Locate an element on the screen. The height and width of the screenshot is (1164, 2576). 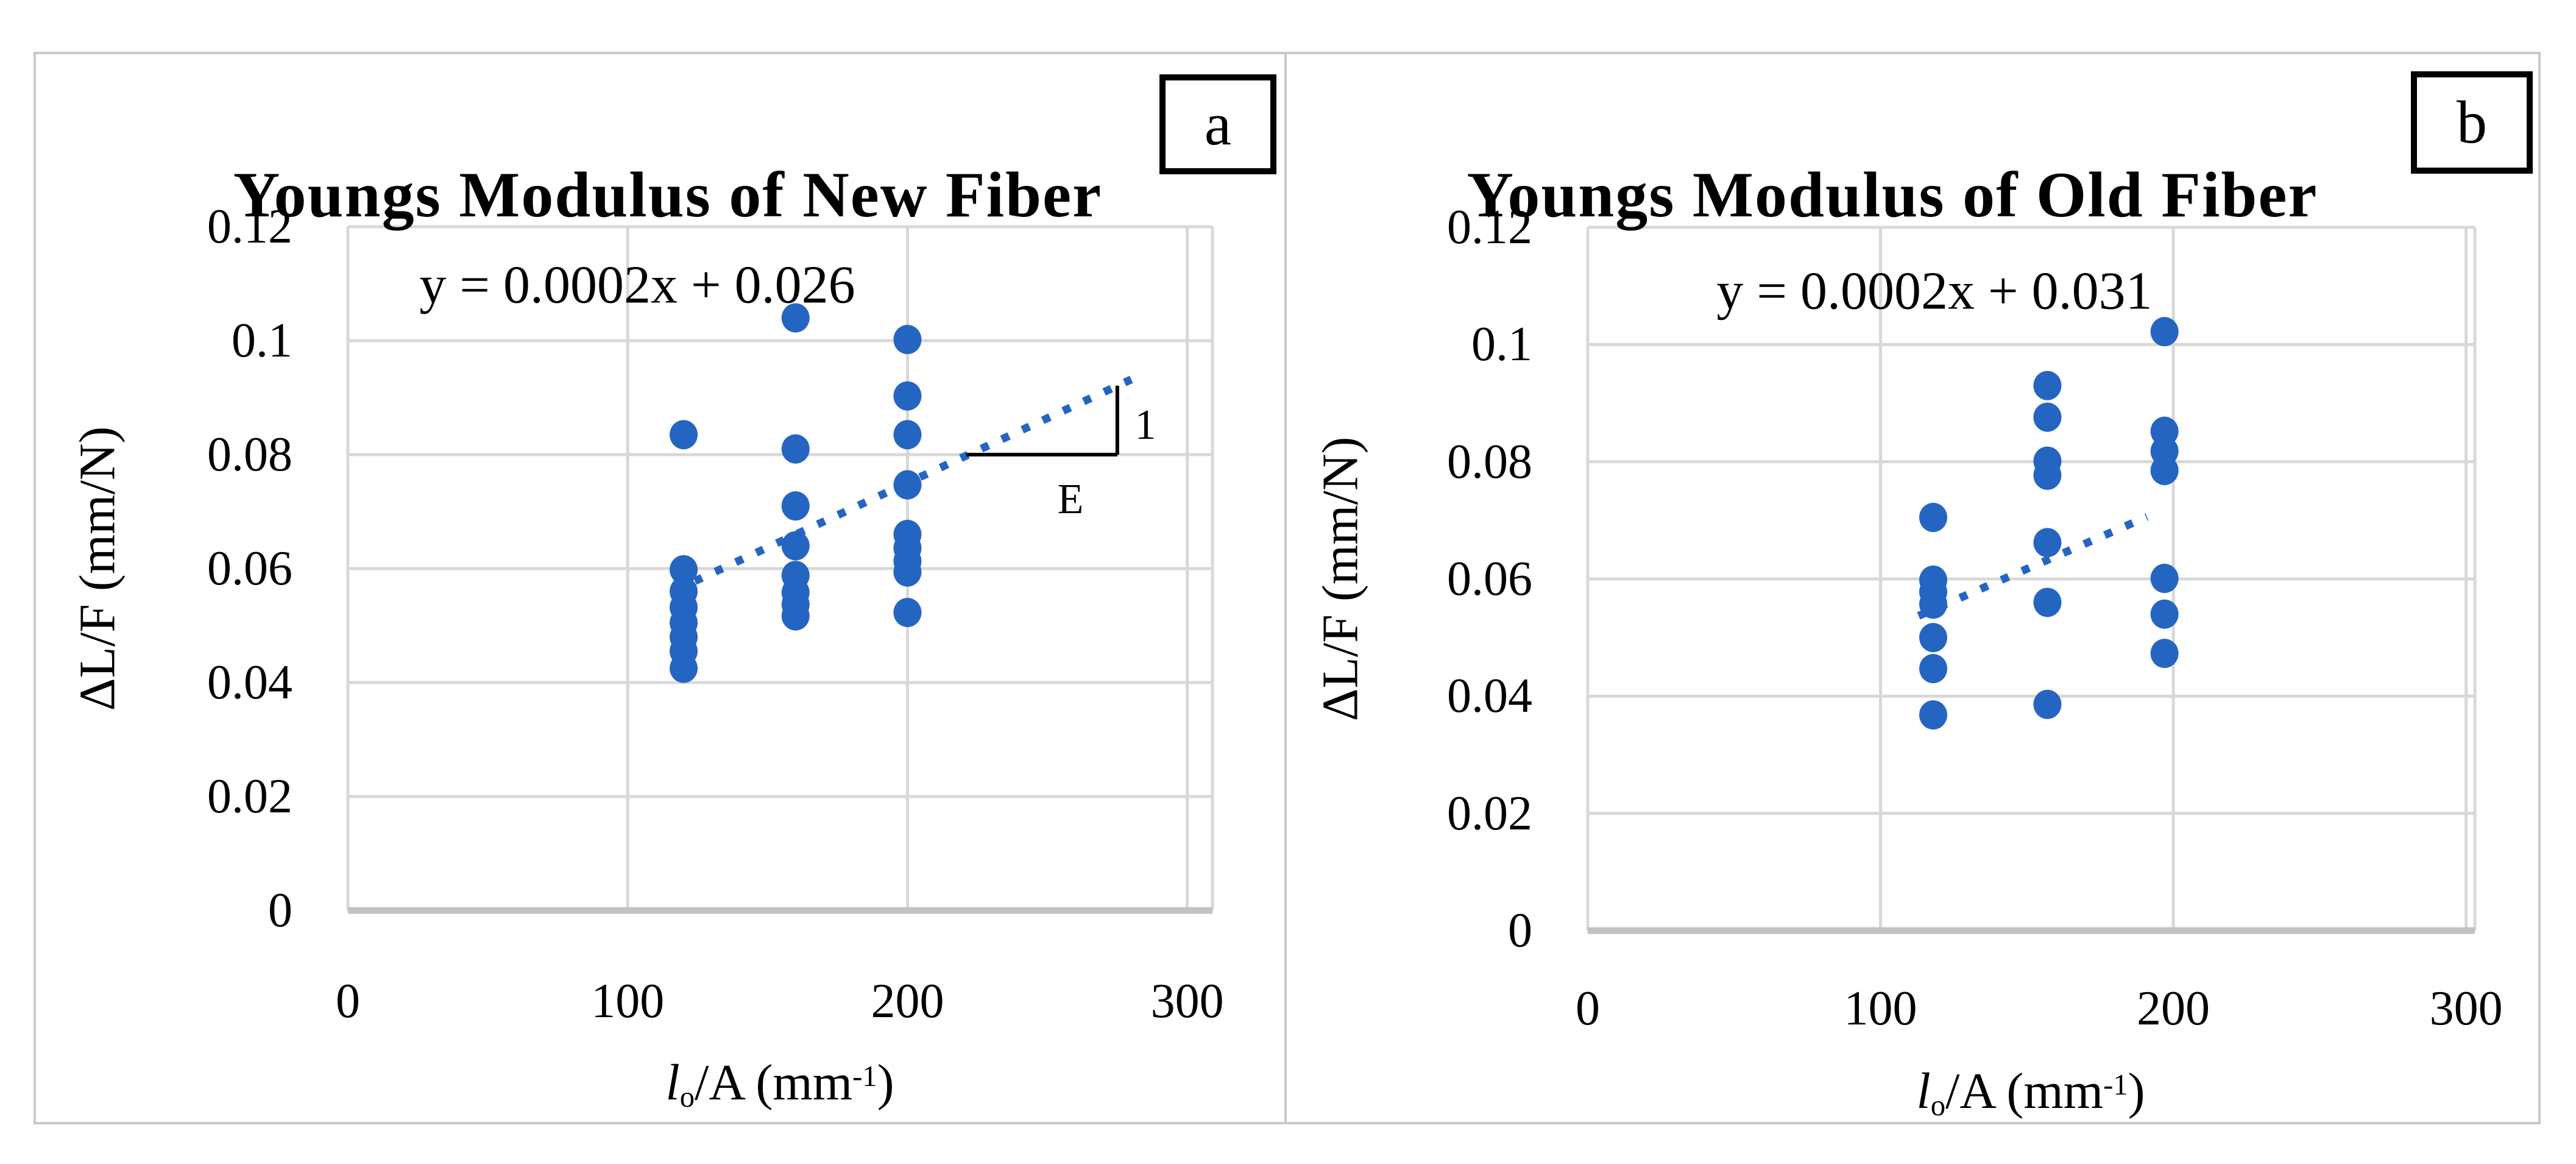
trendline-equation: y = 0.0002x + 0.026 is located at coordinates (637, 285).